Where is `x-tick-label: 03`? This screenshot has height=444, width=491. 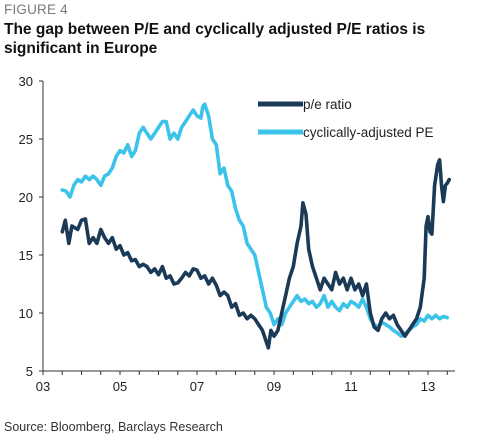 x-tick-label: 03 is located at coordinates (43, 386).